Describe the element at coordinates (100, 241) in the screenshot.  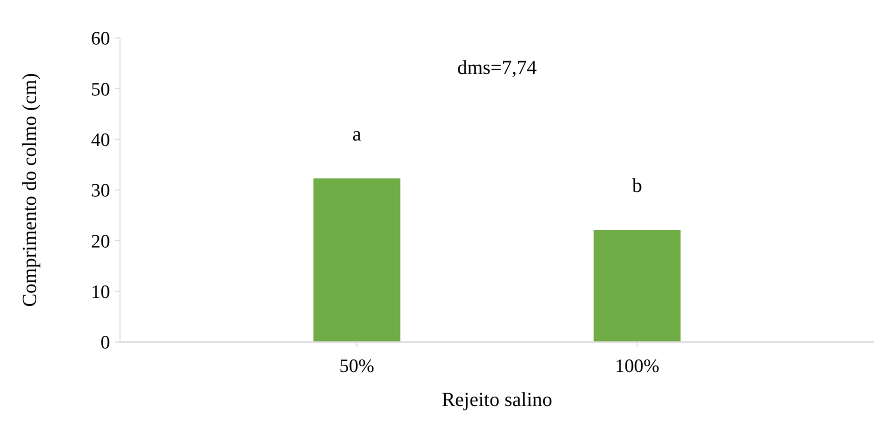
I see `y-tick-label: 20` at that location.